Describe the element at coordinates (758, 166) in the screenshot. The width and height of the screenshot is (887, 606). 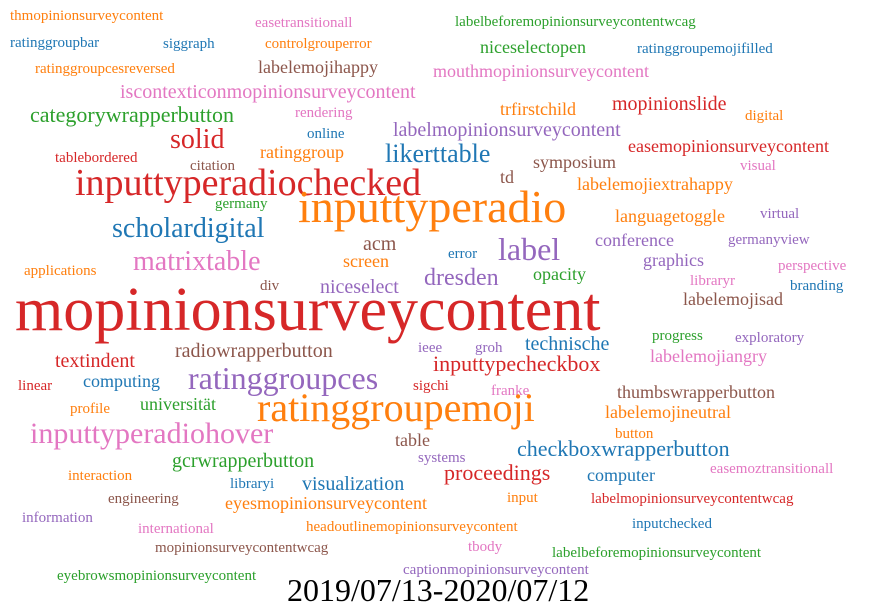
I see `word: visual` at that location.